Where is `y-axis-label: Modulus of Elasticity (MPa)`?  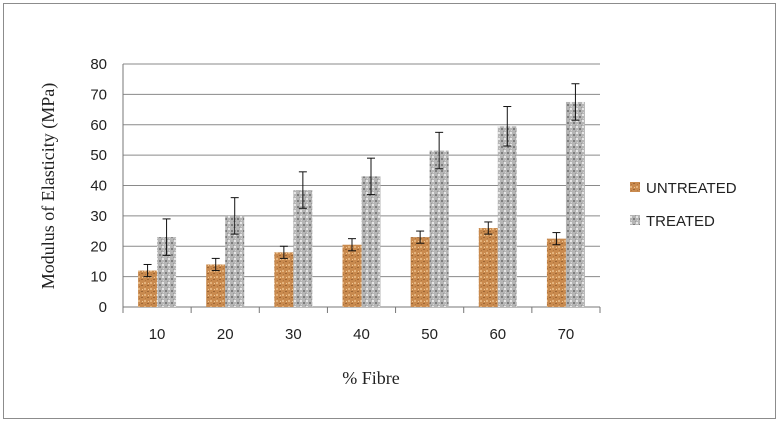 y-axis-label: Modulus of Elasticity (MPa) is located at coordinates (48, 186).